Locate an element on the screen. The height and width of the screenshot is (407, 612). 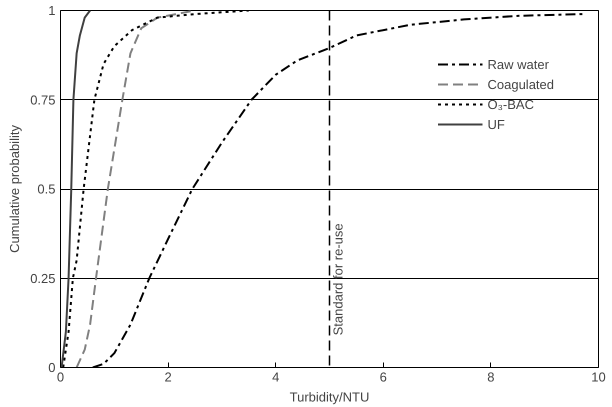
legend-label: O₃-BAC is located at coordinates (511, 104).